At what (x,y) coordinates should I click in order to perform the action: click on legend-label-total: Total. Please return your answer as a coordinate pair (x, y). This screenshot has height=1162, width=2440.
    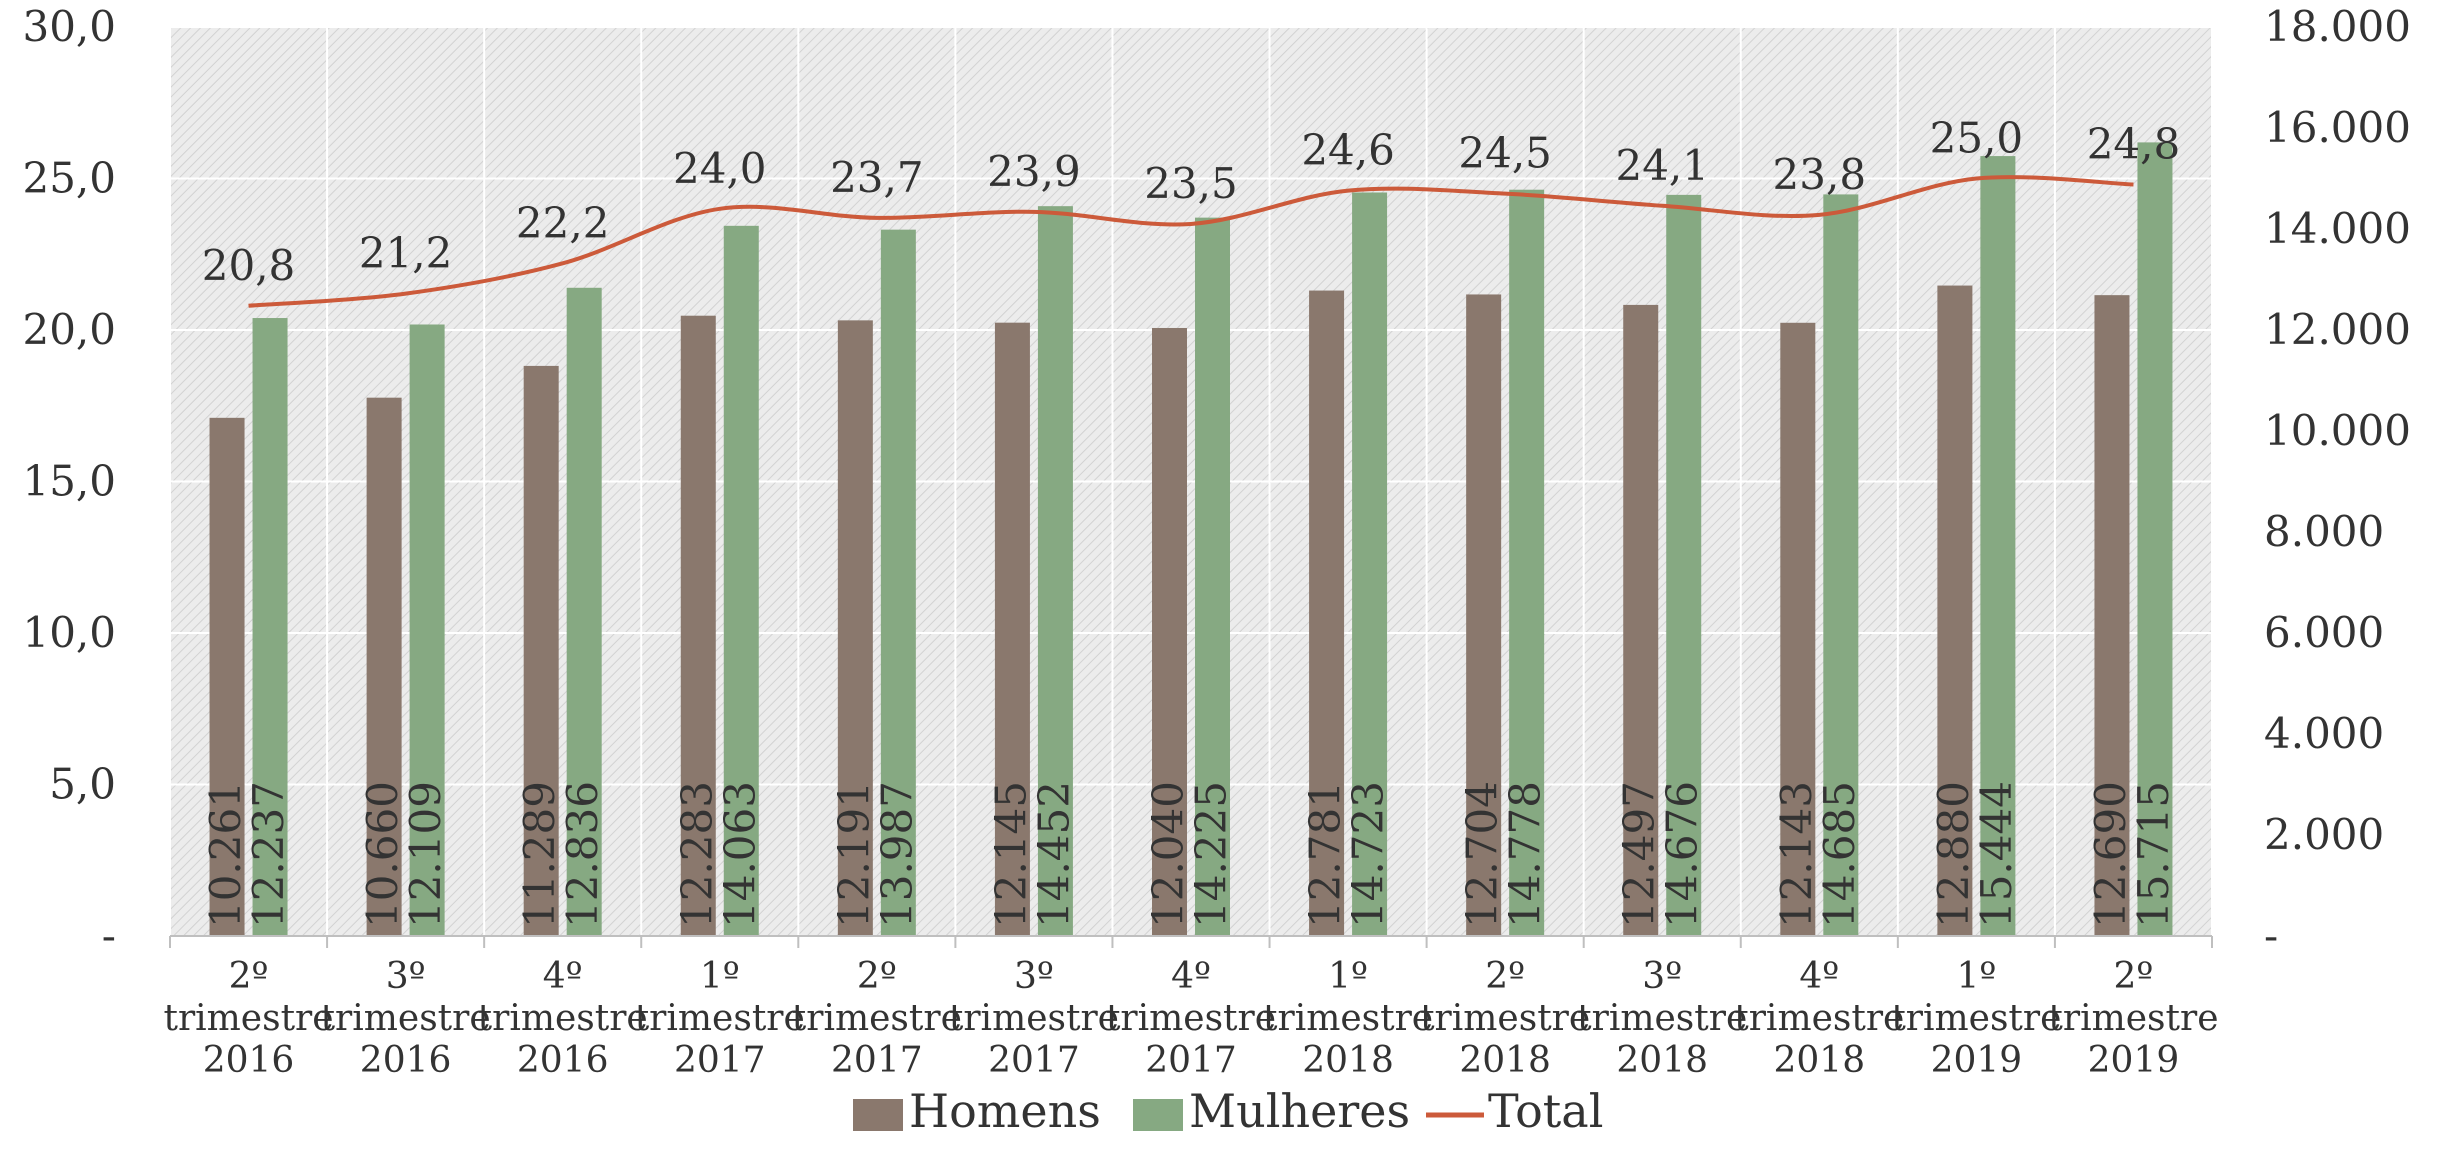
    Looking at the image, I should click on (1545, 1111).